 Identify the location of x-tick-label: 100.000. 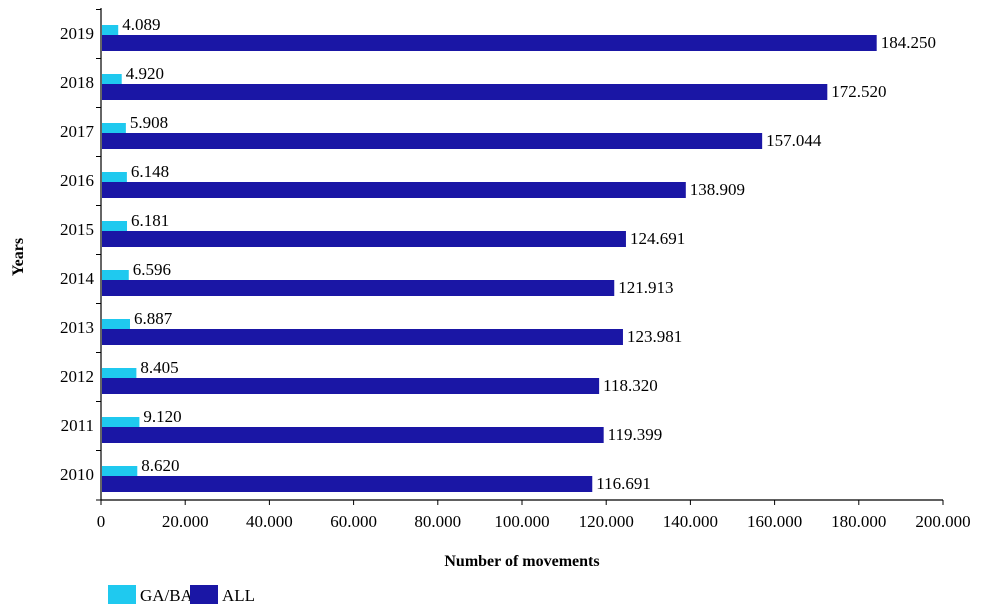
(521, 521).